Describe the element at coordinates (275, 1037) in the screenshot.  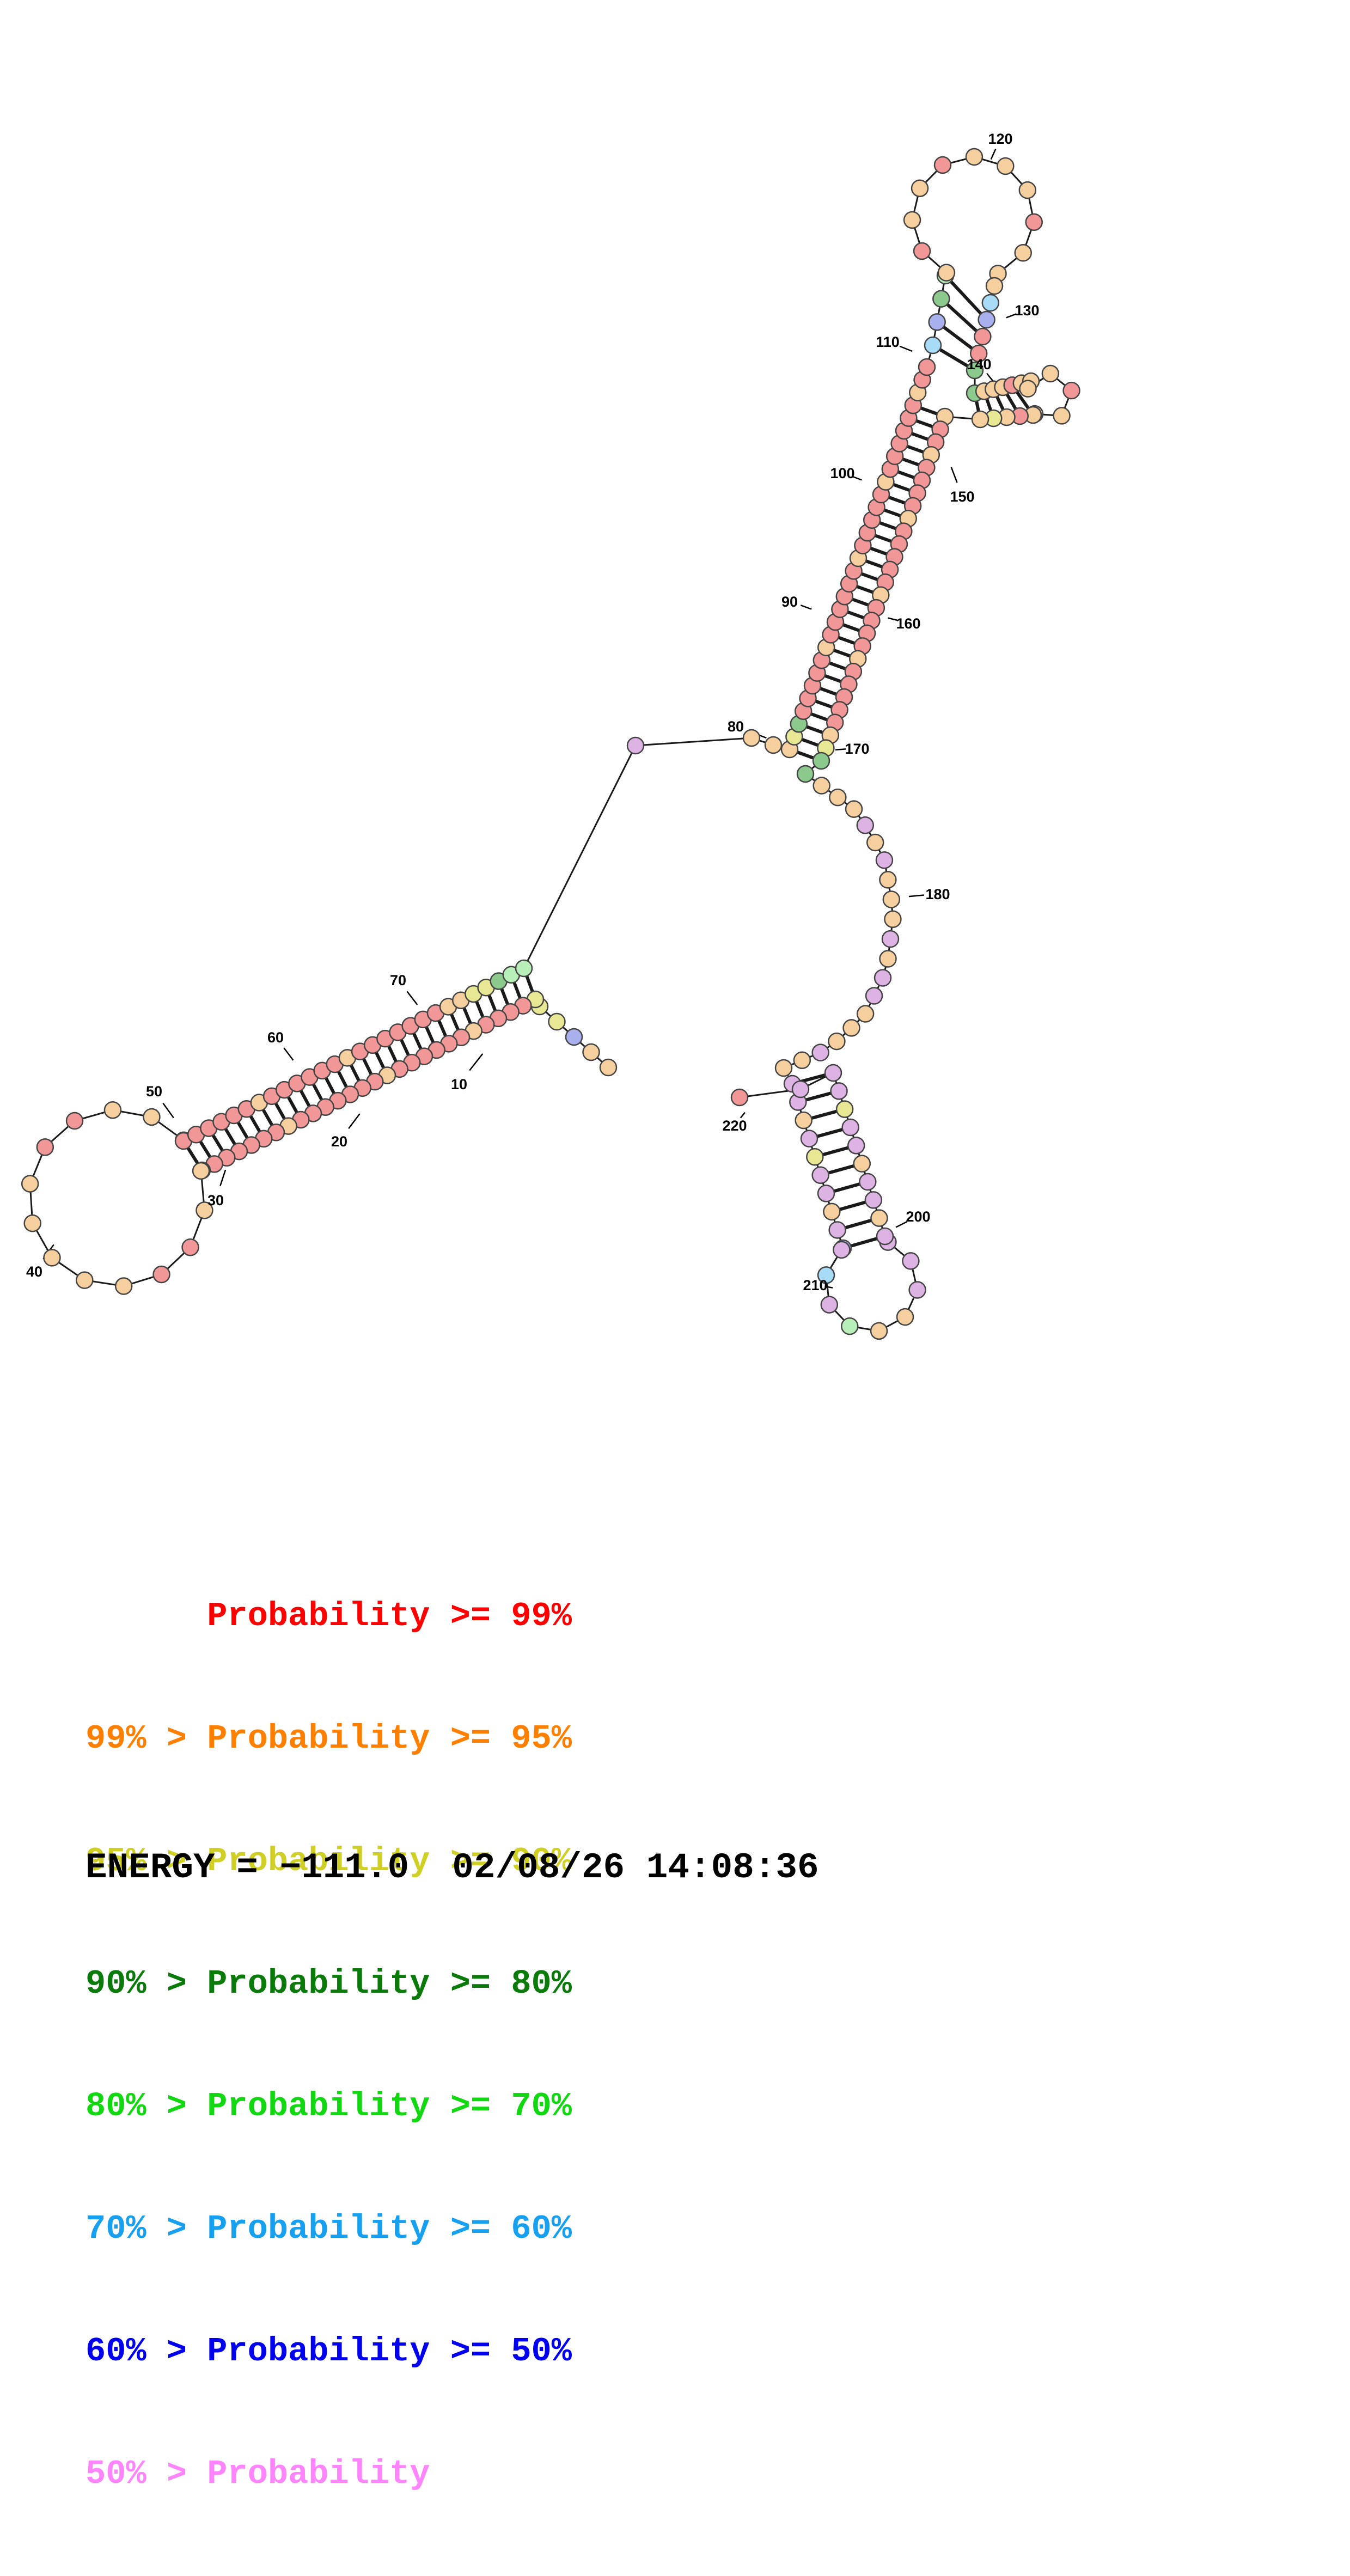
I see `position-label-60: 60` at that location.